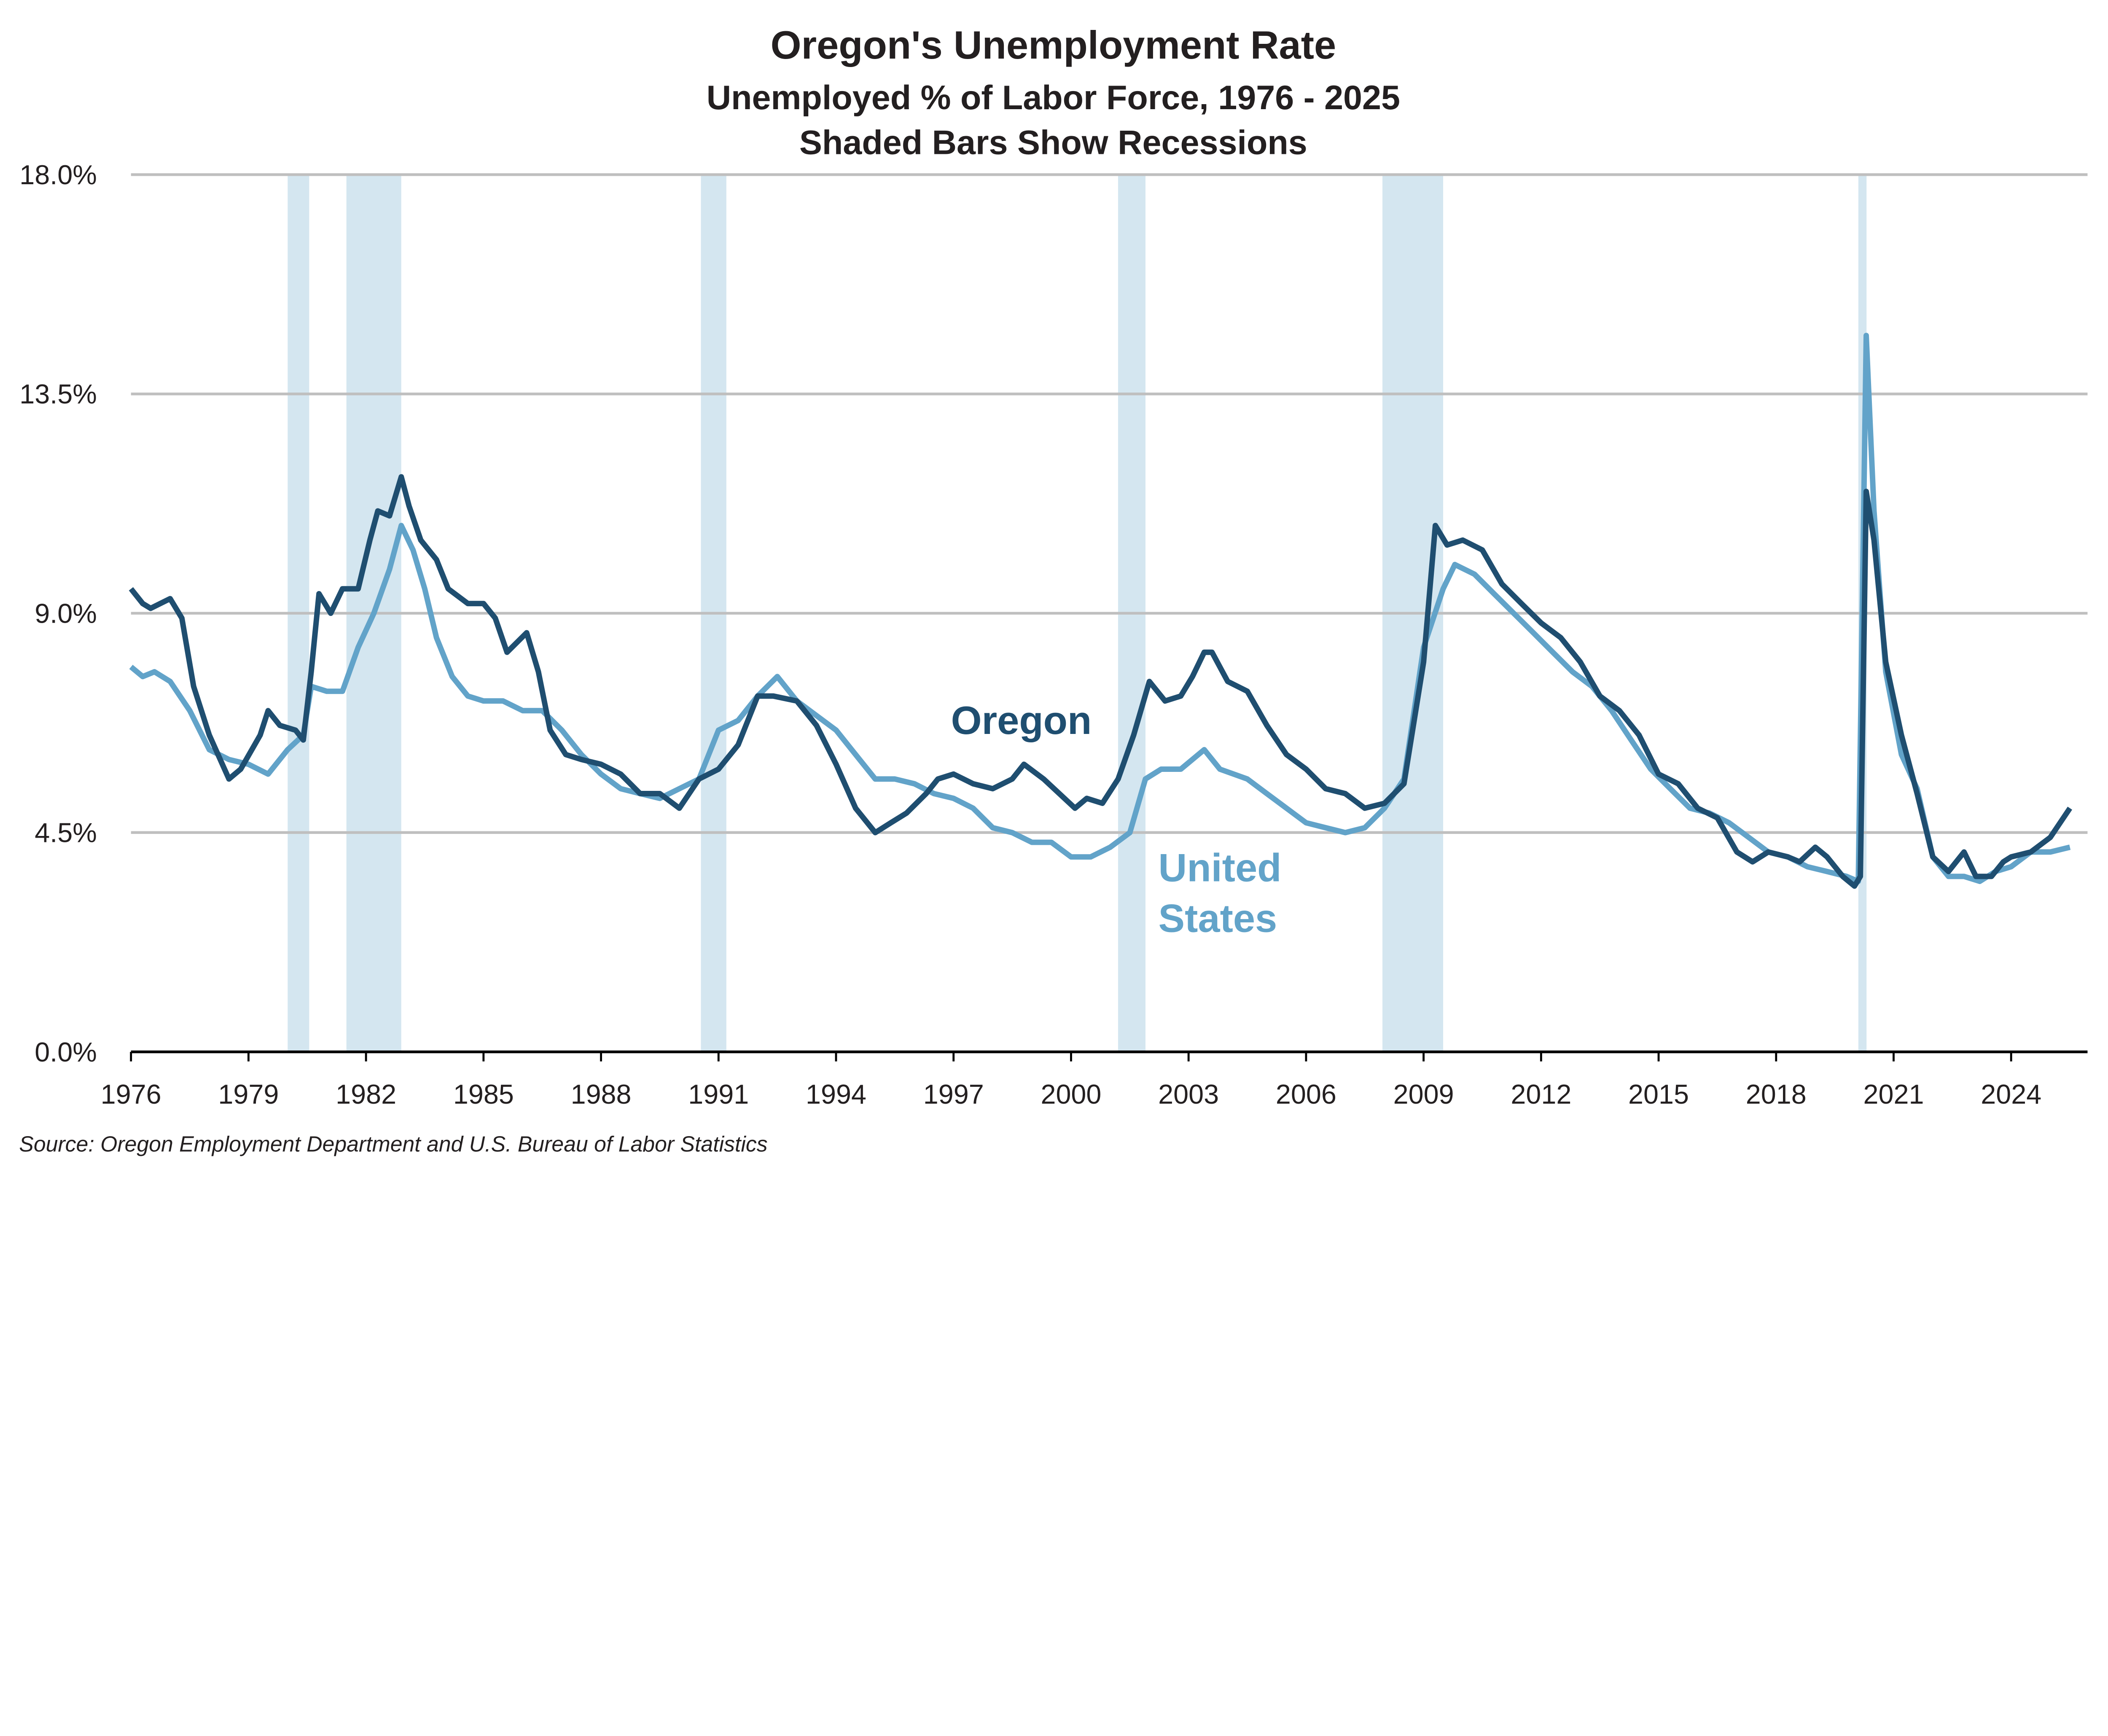  What do you see at coordinates (718, 1094) in the screenshot?
I see `x-tick-label: 1991` at bounding box center [718, 1094].